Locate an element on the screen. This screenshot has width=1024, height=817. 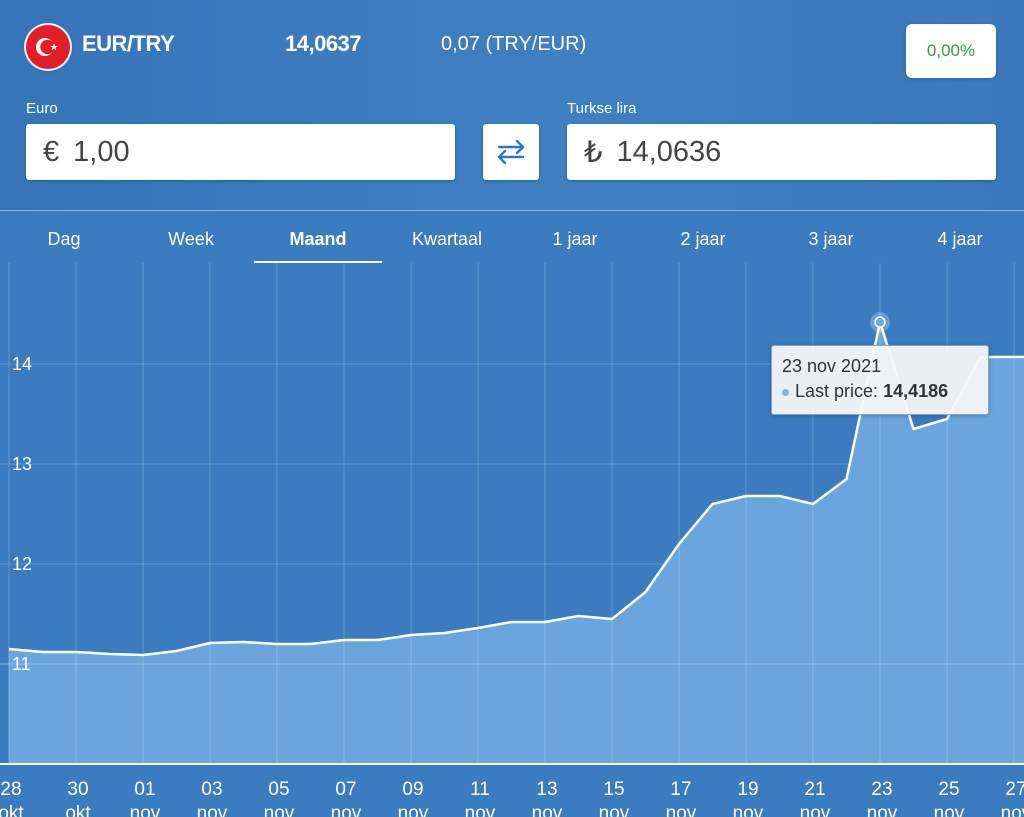
tooltip-price-line: Last price: 14,4186 is located at coordinates (880, 391).